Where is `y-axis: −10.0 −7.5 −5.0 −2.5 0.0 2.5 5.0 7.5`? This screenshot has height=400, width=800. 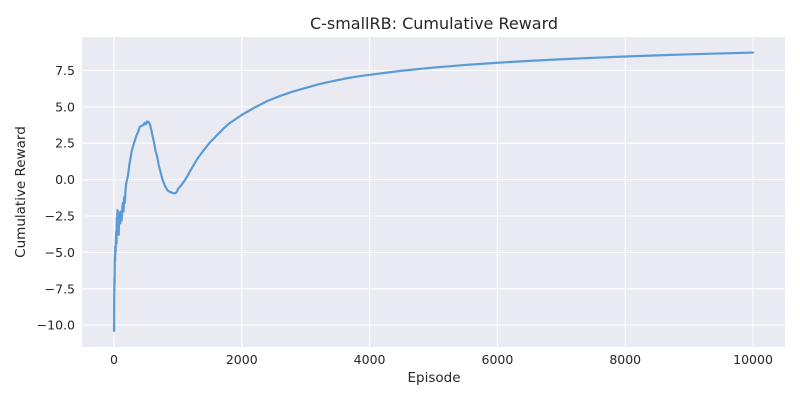
y-axis: −10.0 −7.5 −5.0 −2.5 0.0 2.5 5.0 7.5 is located at coordinates (56, 198).